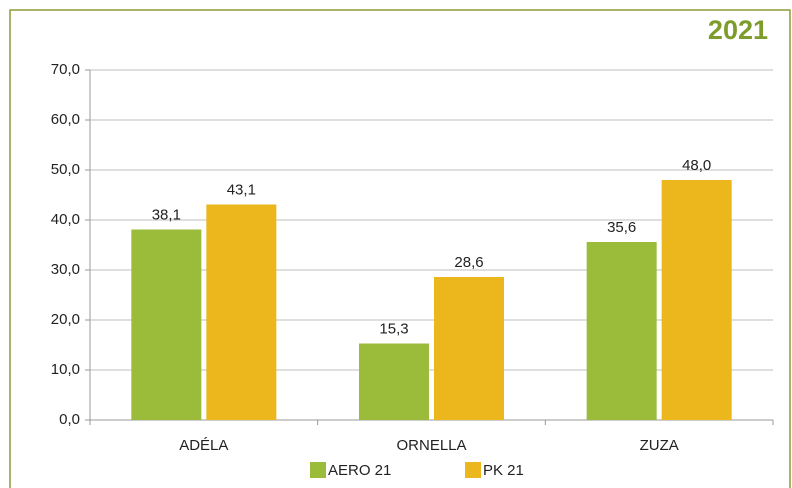 The image size is (792, 488). What do you see at coordinates (696, 165) in the screenshot?
I see `value-label: 48,0` at bounding box center [696, 165].